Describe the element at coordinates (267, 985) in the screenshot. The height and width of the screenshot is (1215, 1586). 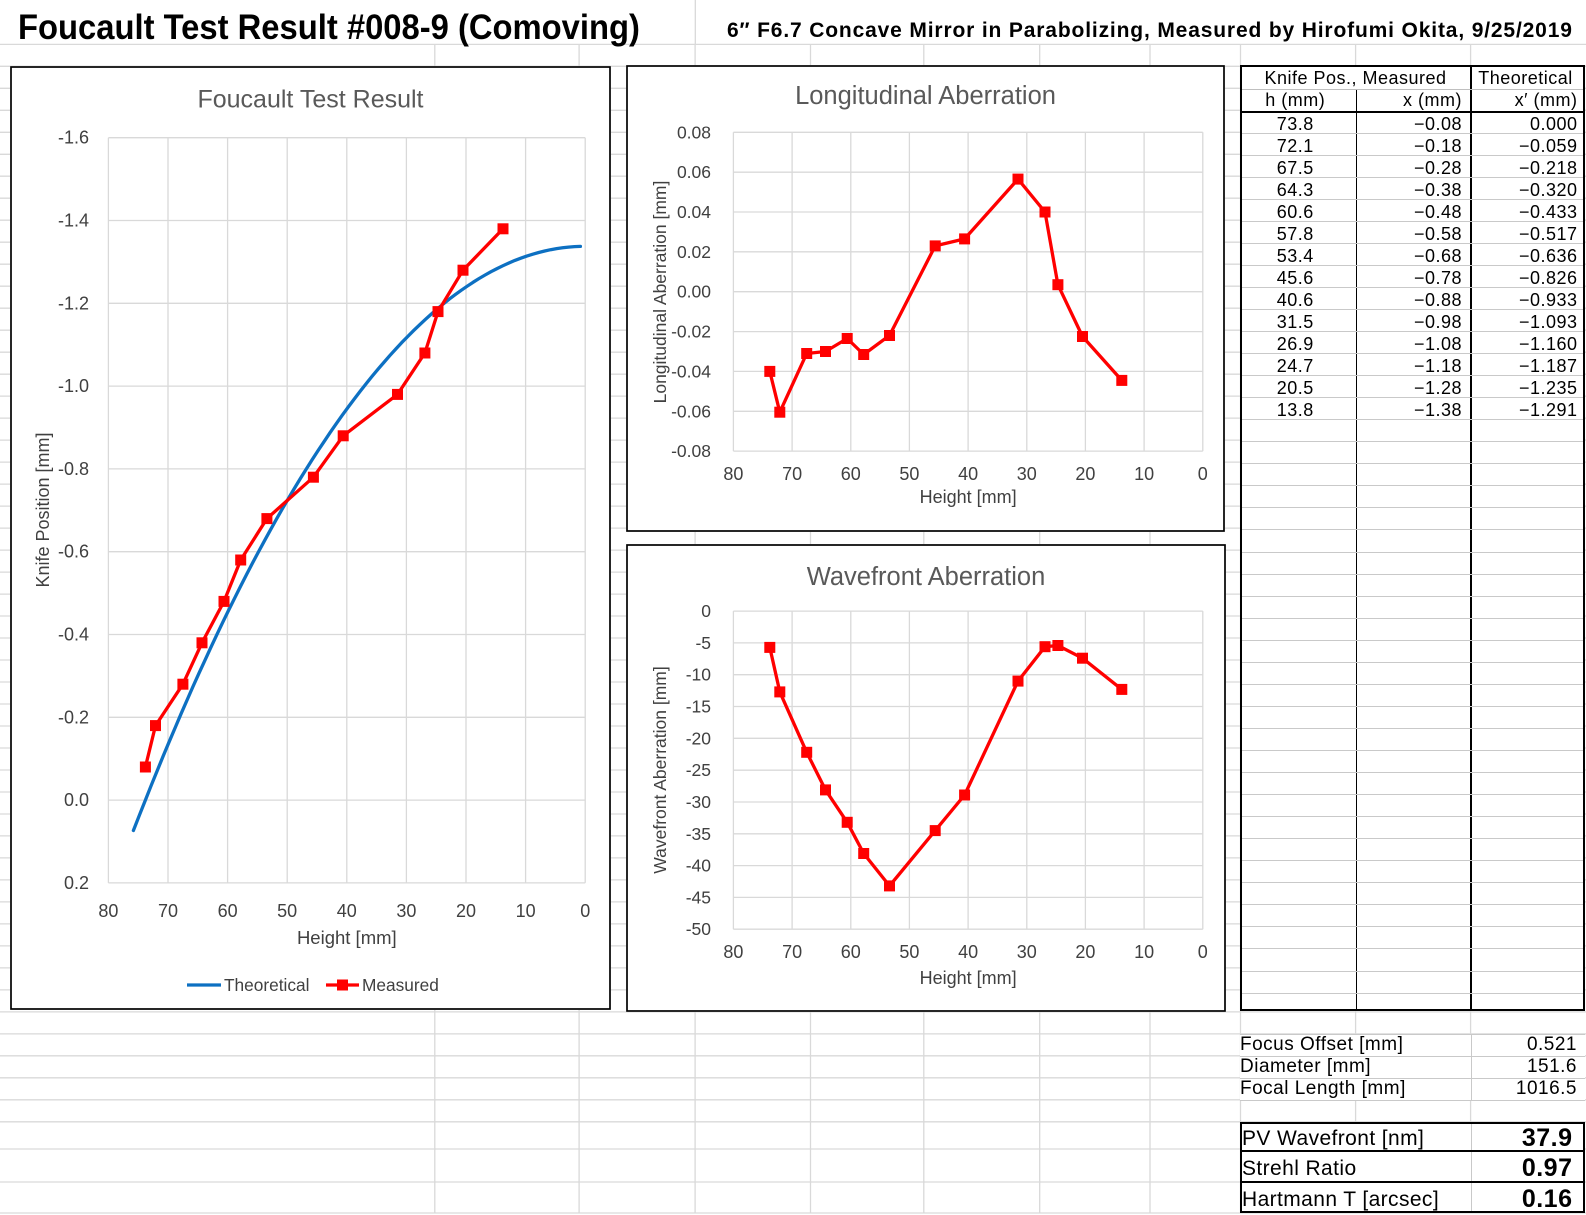
I see `svg-text: Theoretical` at that location.